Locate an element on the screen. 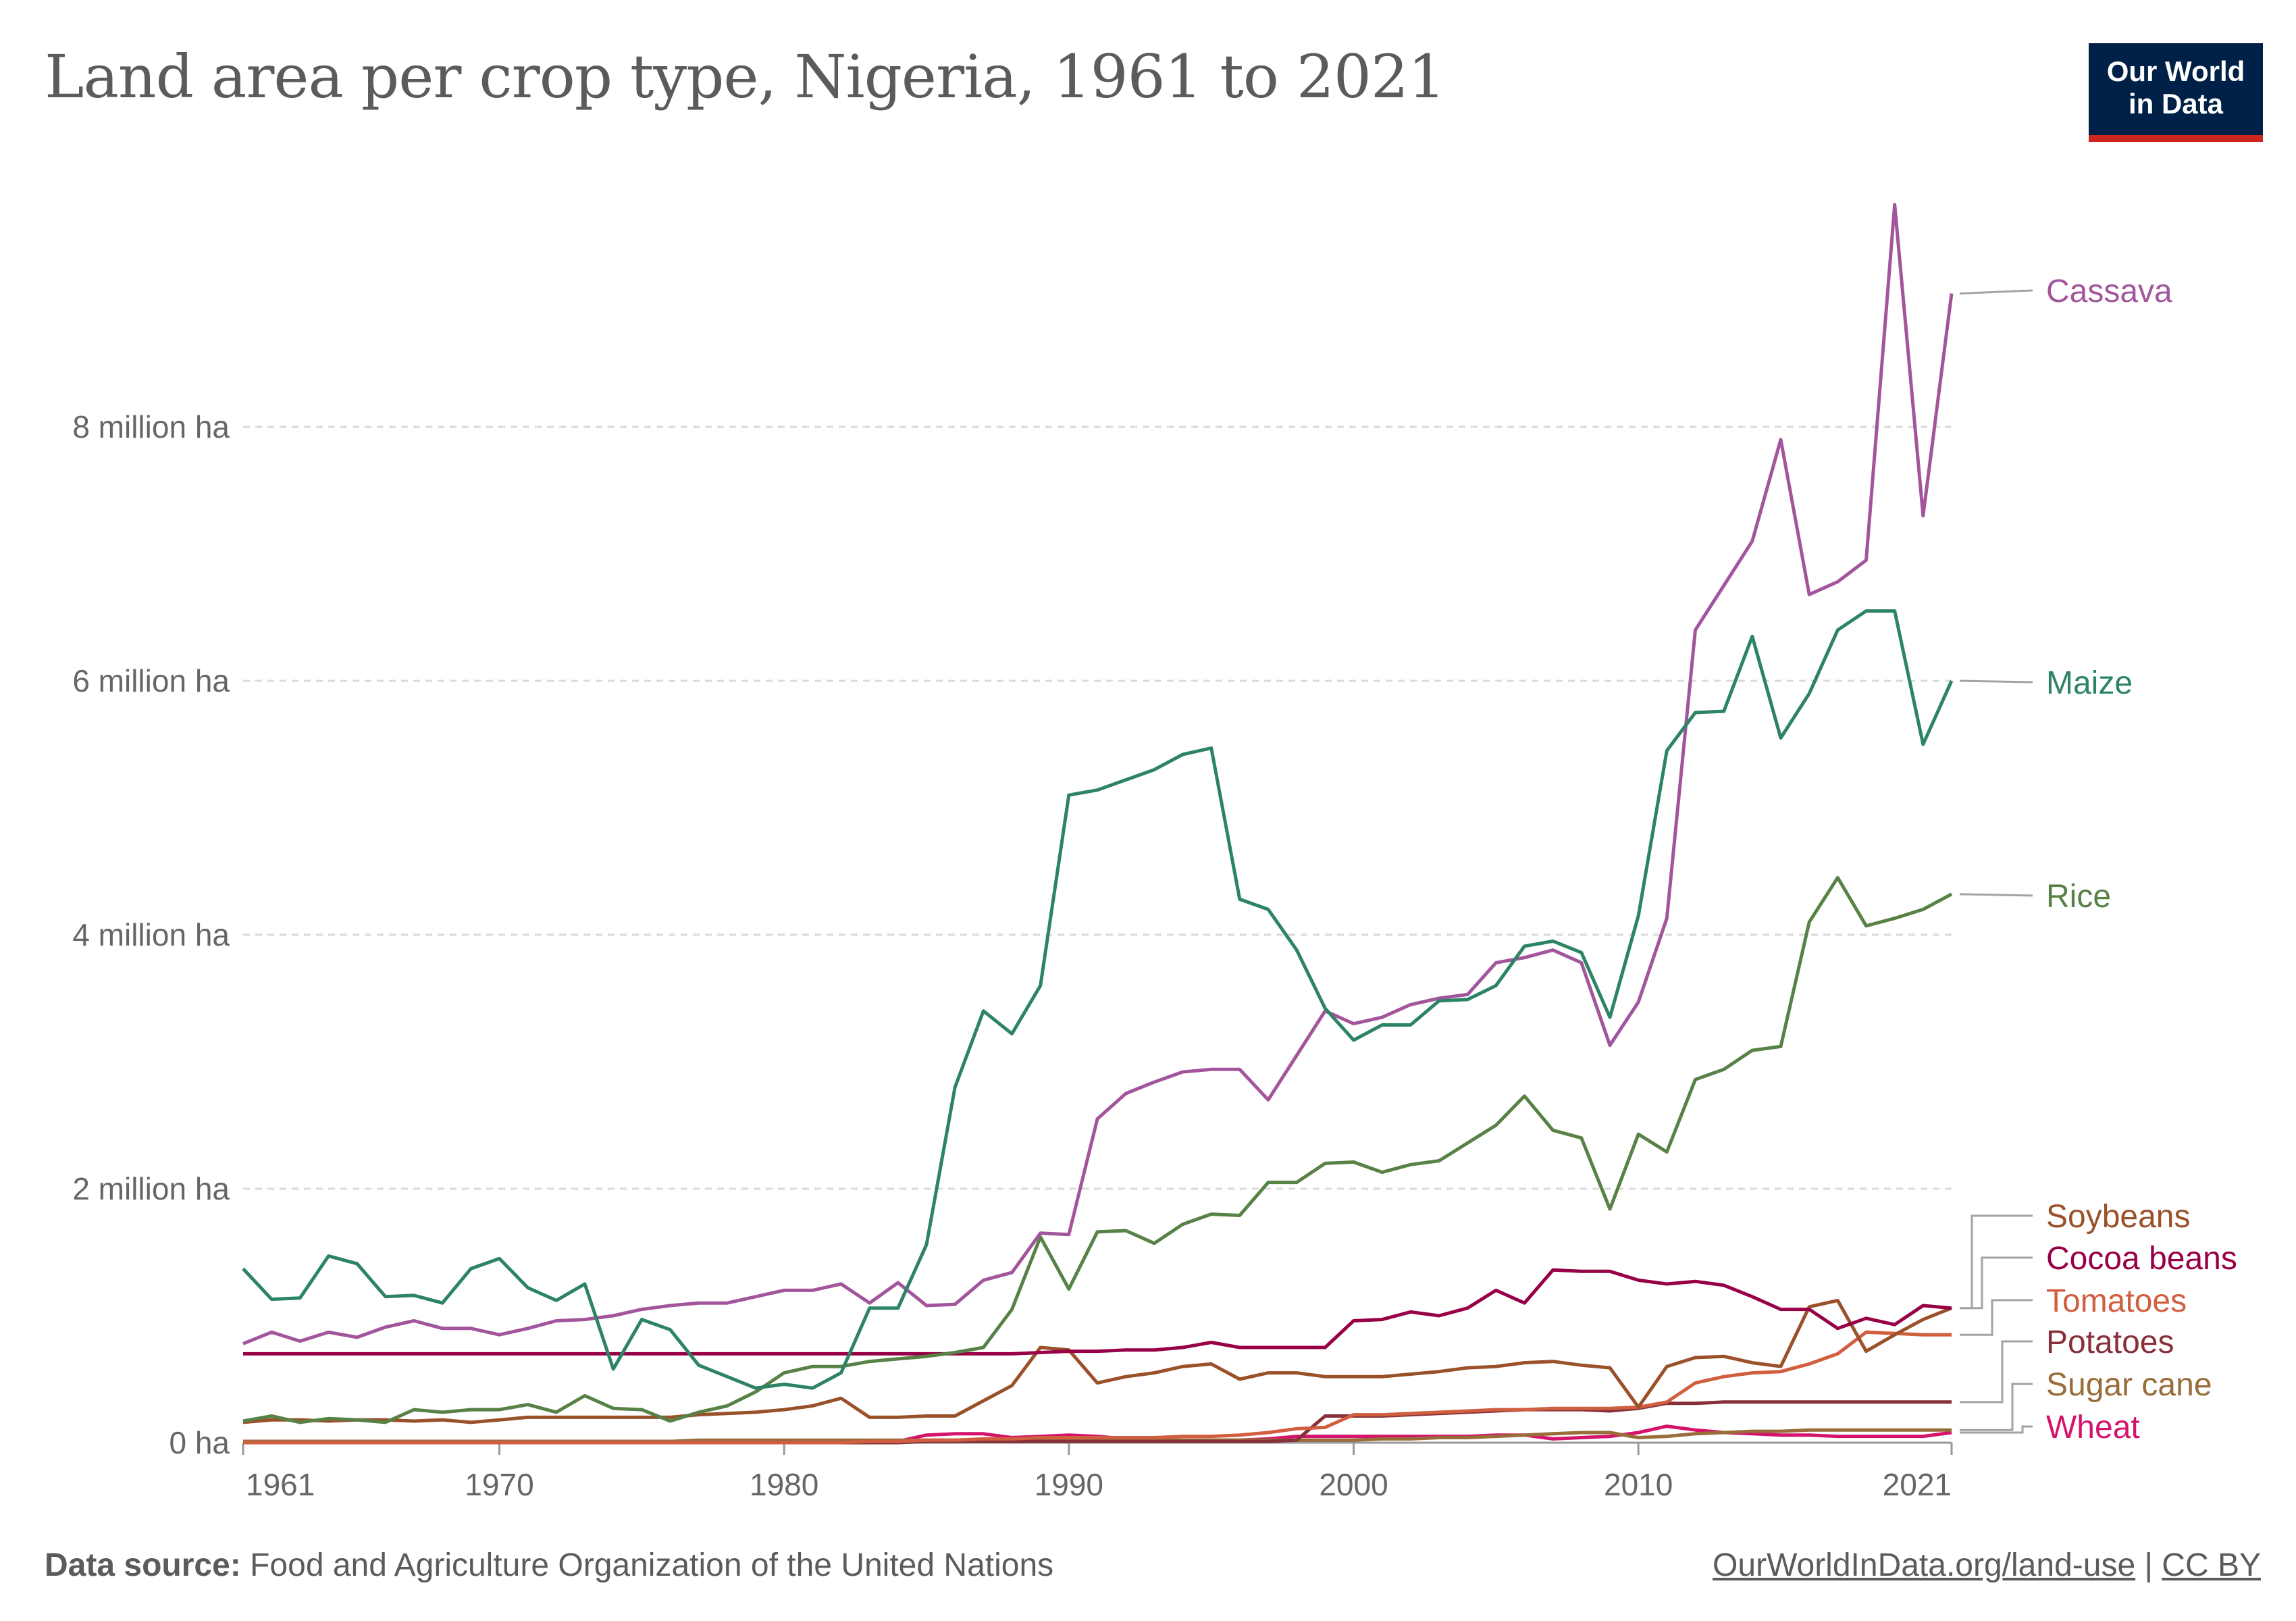  owid-logo: Our World in Data is located at coordinates (2176, 92).